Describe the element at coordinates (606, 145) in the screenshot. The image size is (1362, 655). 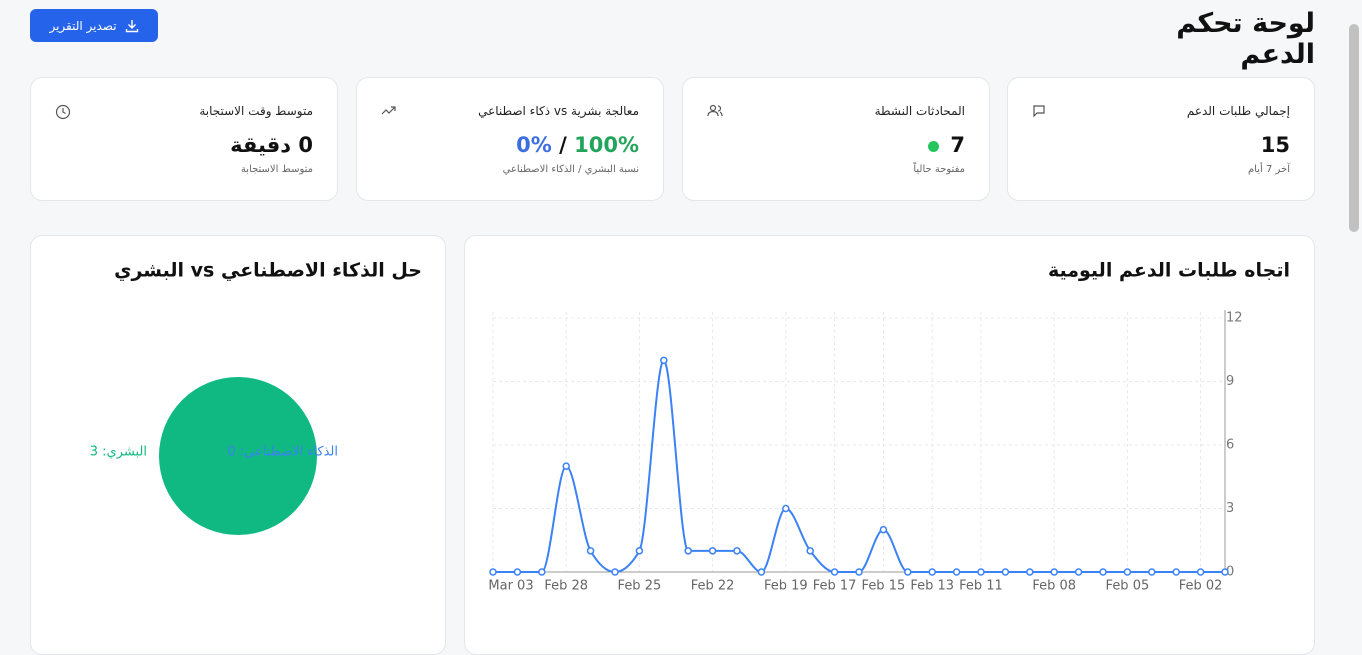
I see `human-share: 100%` at that location.